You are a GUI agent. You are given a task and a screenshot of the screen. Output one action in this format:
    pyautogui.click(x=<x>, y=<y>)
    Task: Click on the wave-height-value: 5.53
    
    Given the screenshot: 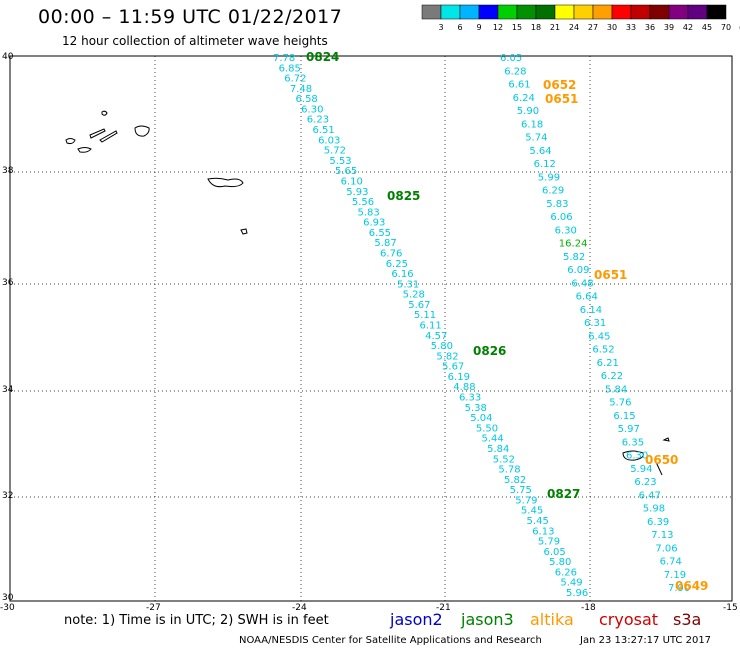 What is the action you would take?
    pyautogui.click(x=340, y=161)
    